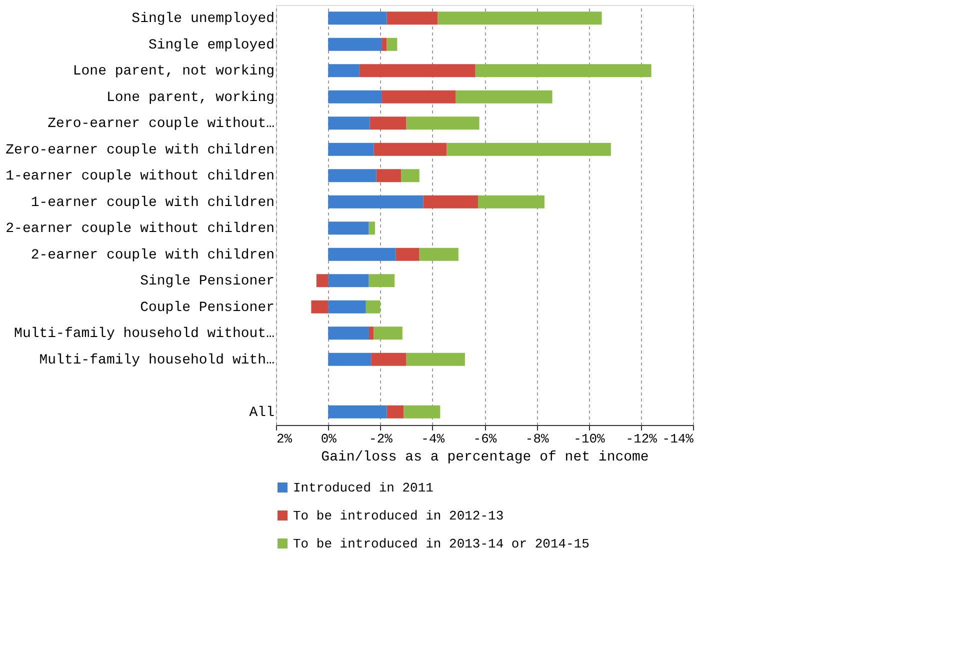 The height and width of the screenshot is (657, 968). What do you see at coordinates (363, 488) in the screenshot?
I see `legend-label: Introduced in 2011` at bounding box center [363, 488].